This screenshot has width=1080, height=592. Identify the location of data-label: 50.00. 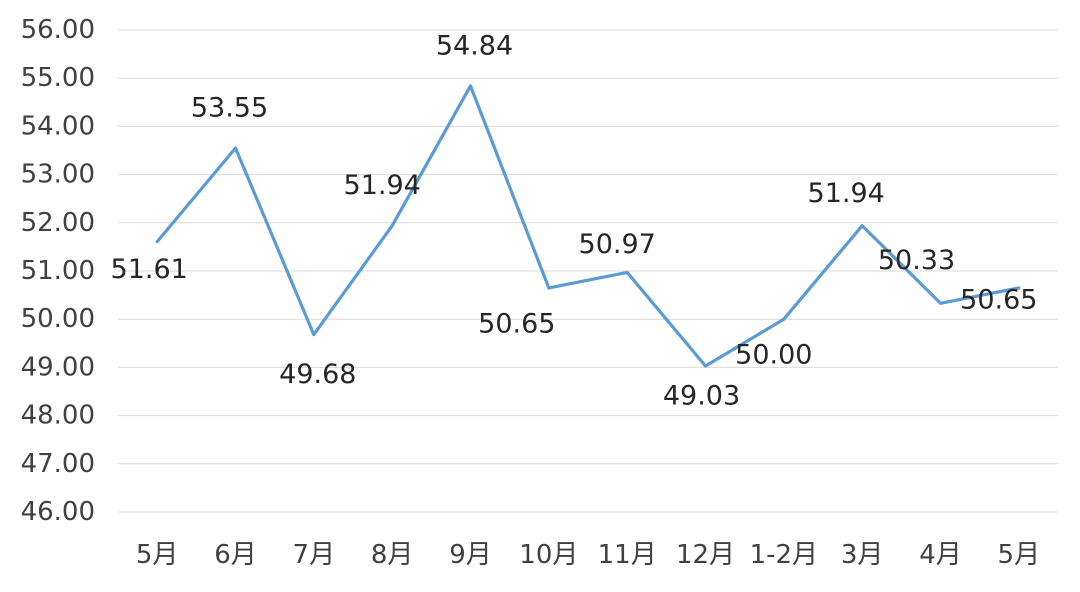
(773, 355).